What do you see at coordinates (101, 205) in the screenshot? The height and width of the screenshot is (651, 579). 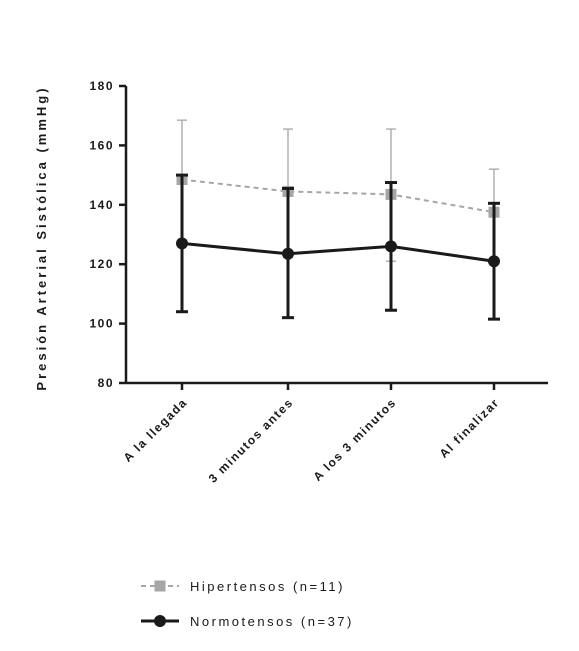 I see `y-tick-label: 140` at bounding box center [101, 205].